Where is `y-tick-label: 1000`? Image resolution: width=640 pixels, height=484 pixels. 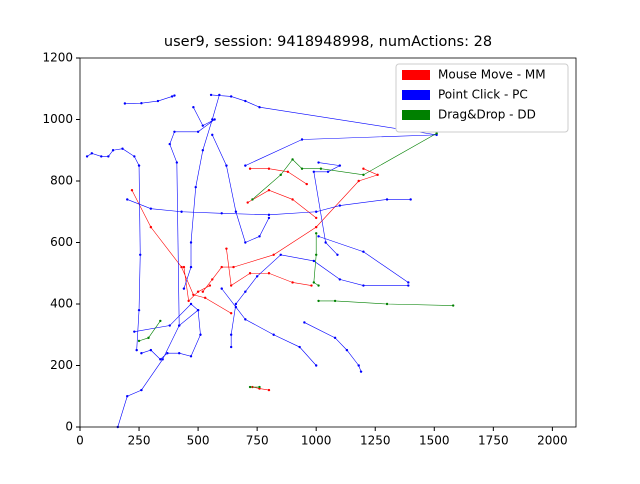
y-tick-label: 1000 is located at coordinates (57, 119).